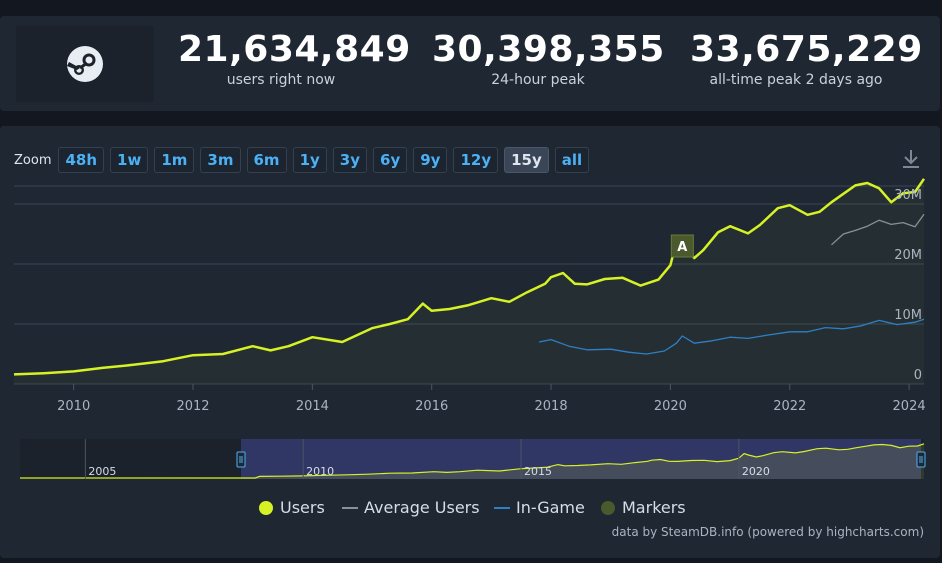  I want to click on x-tick-label: 2020, so click(670, 406).